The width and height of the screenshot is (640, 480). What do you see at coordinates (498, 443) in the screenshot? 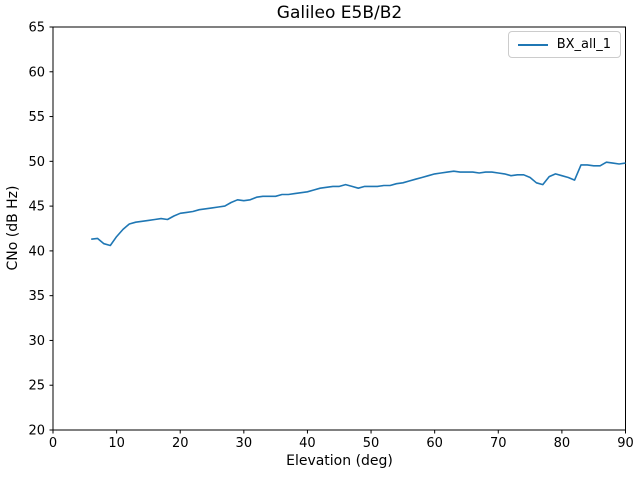
I see `x-tick-label: 70` at bounding box center [498, 443].